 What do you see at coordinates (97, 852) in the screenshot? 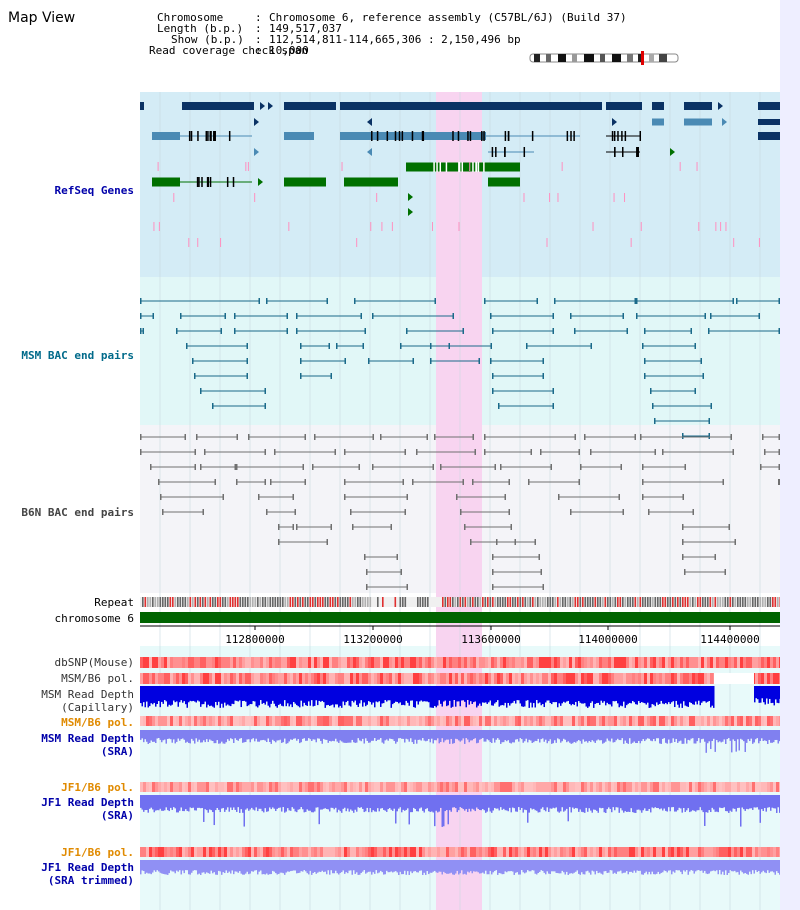
I see `track-label-jf1-b6-pol-2: JF1/B6 pol.` at bounding box center [97, 852].